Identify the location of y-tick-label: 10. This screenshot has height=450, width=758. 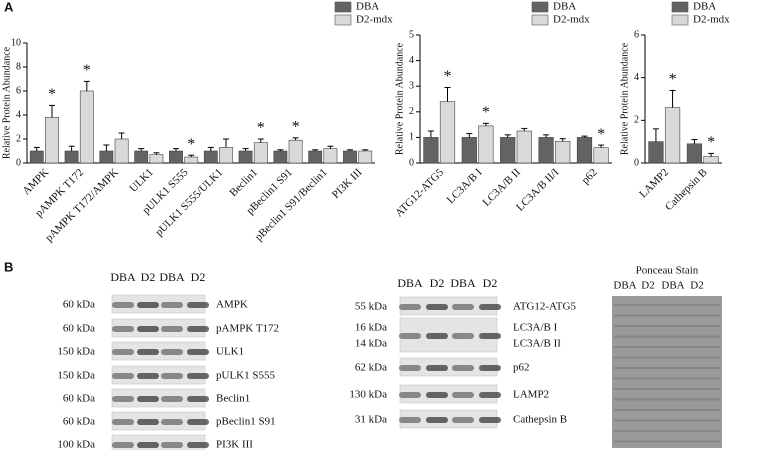
(16, 42).